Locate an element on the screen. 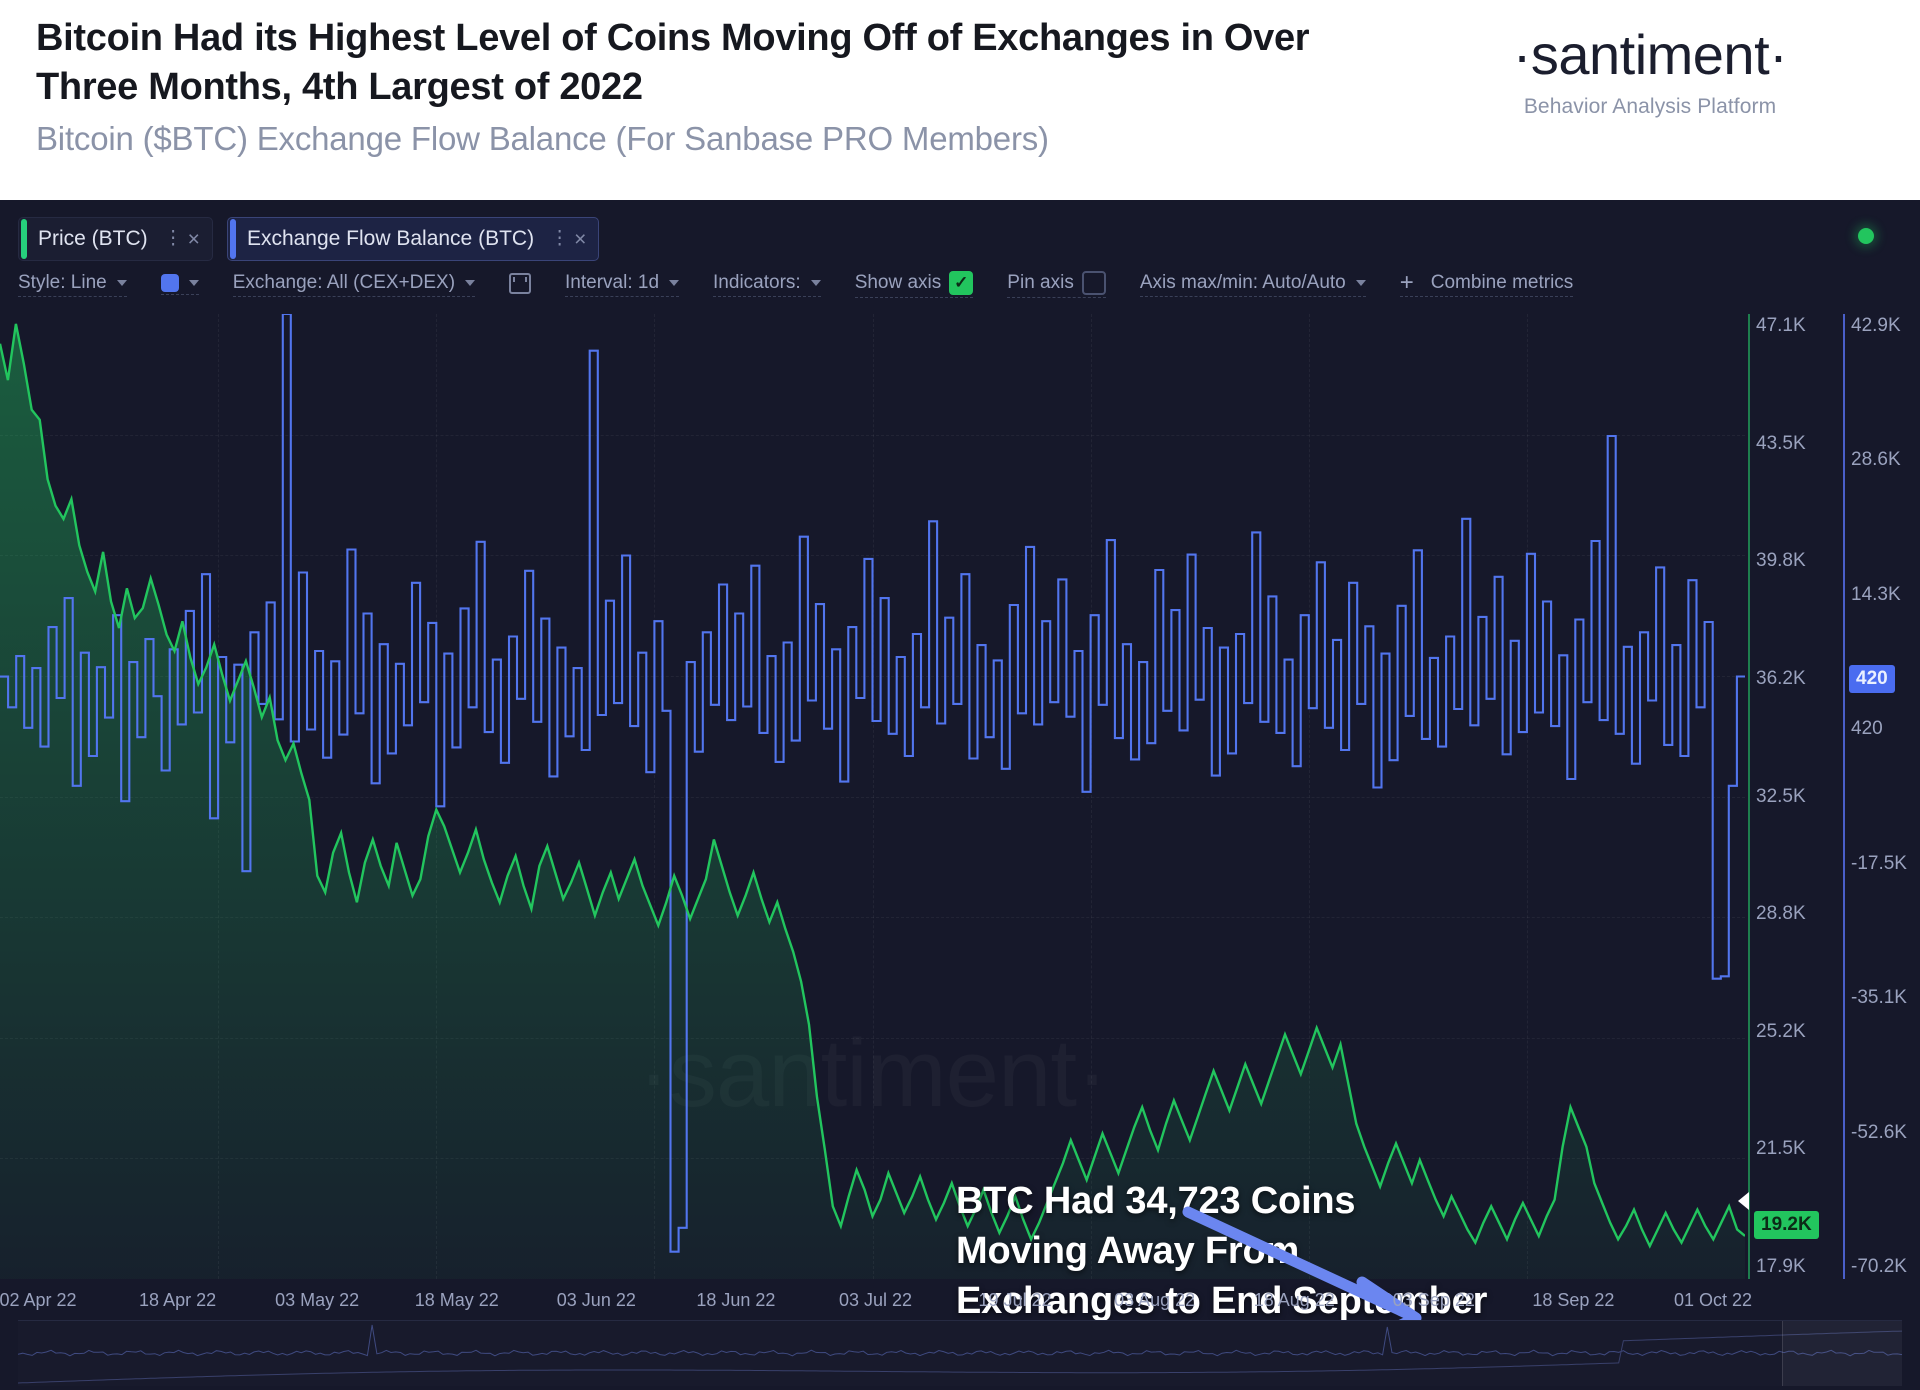 The image size is (1920, 1390). tab-exchange-flow-balance-btc: Exchange Flow Balance (BTC) ⋮ × is located at coordinates (413, 239).